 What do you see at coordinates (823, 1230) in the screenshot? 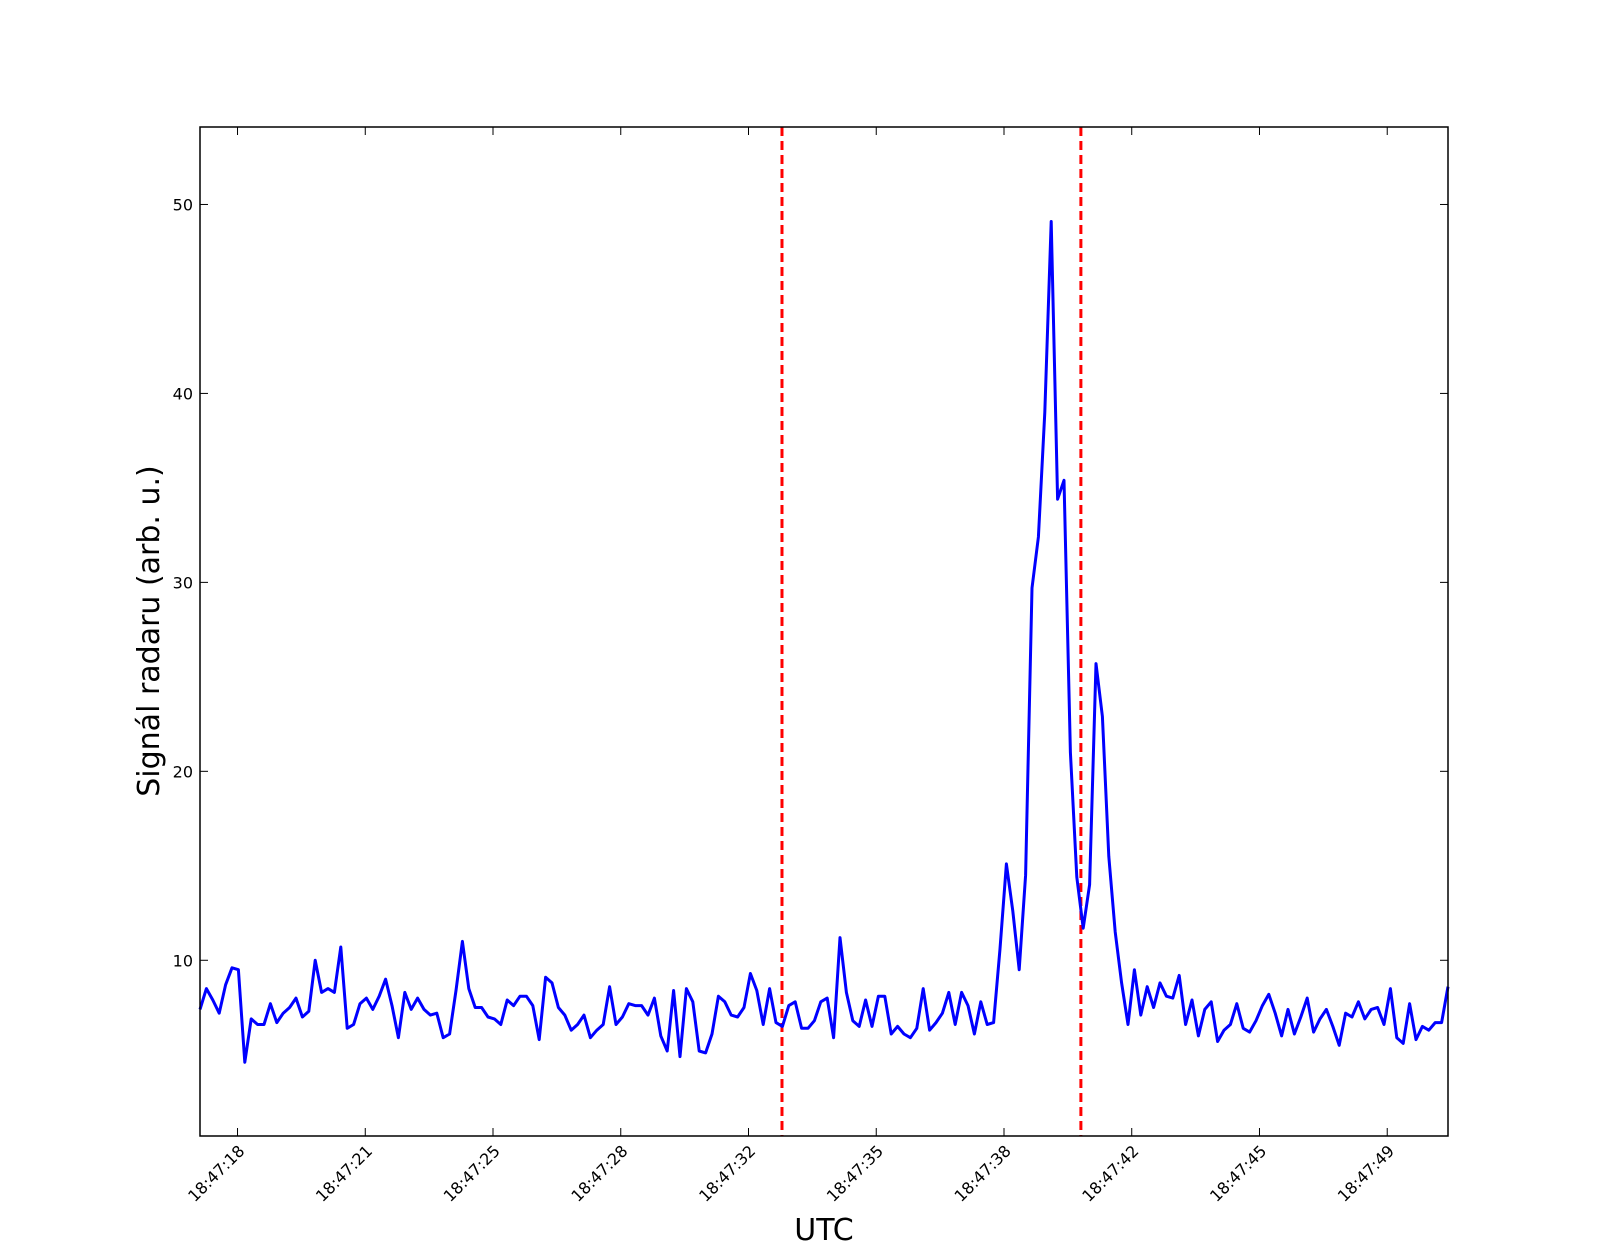
I see `x-axis-title: UTC` at bounding box center [823, 1230].